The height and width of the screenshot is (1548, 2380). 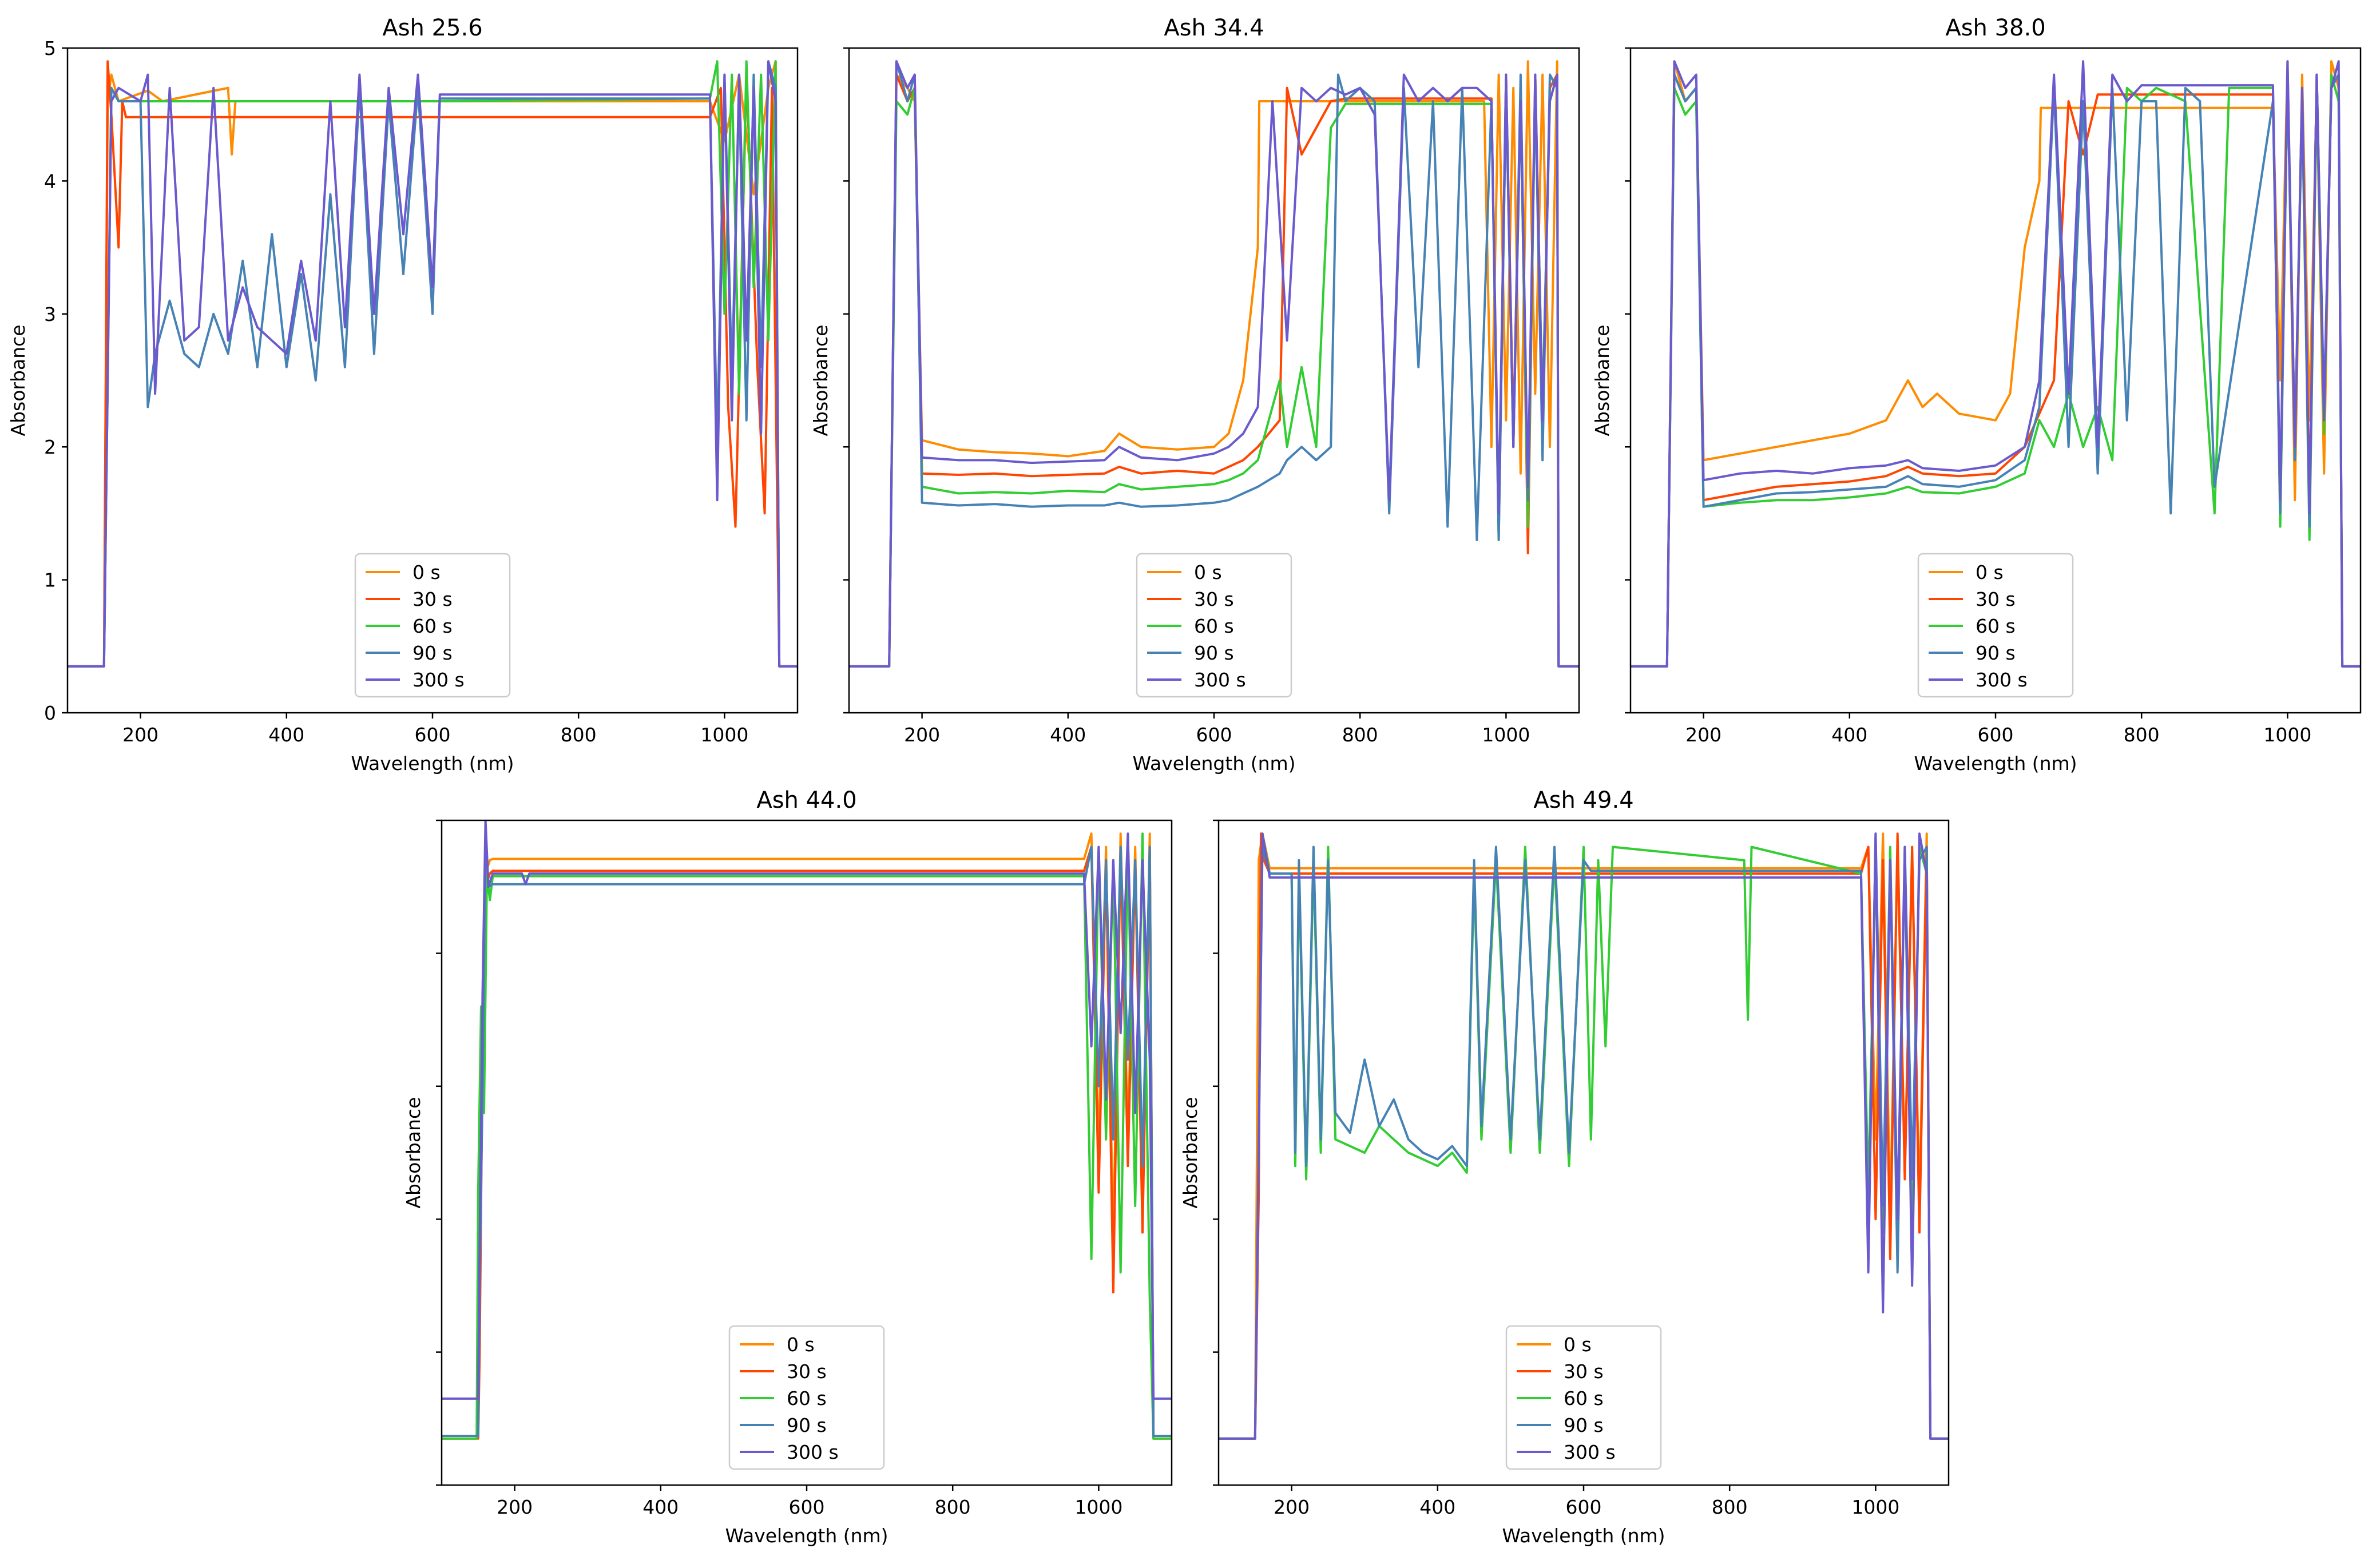 I want to click on y-tick-label: 1, so click(x=50, y=580).